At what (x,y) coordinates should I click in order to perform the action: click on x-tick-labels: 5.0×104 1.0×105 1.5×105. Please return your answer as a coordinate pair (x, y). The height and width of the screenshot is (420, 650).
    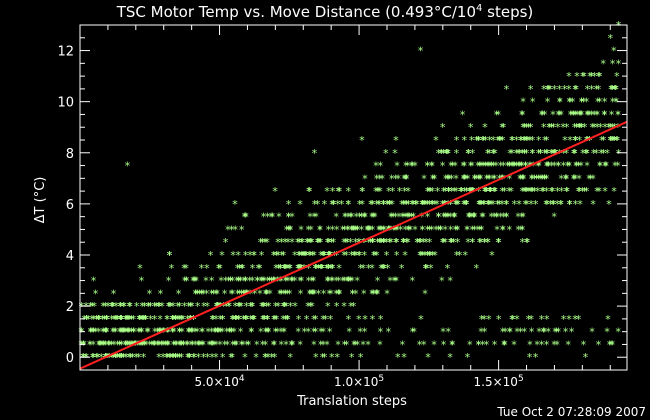
    Looking at the image, I should click on (358, 381).